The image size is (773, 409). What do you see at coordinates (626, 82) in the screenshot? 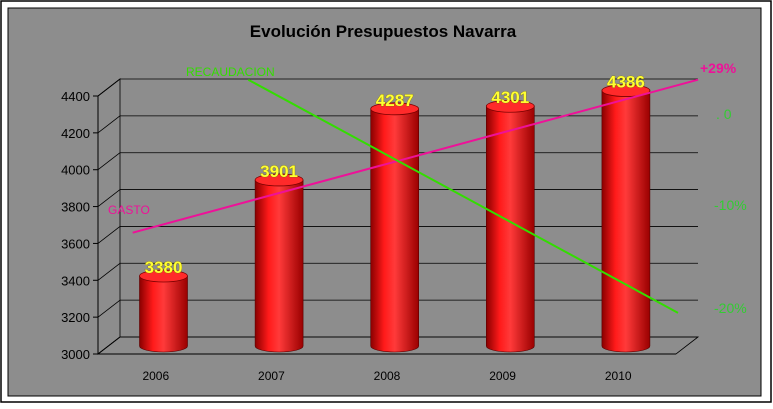
I see `data-label: 4386` at bounding box center [626, 82].